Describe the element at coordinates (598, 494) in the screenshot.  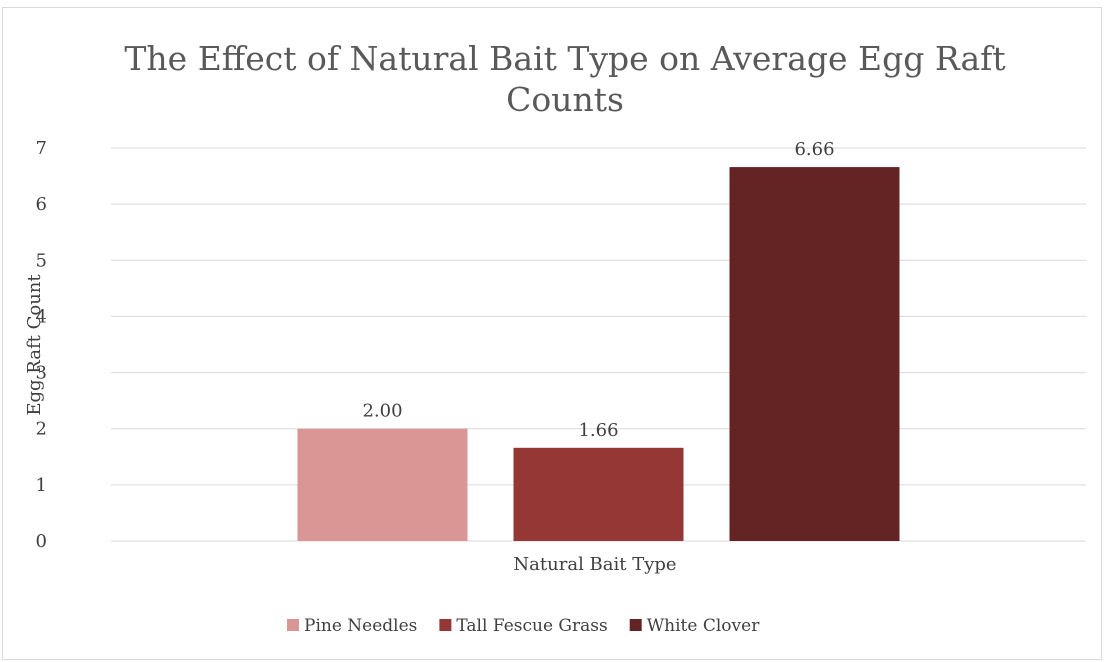
I see `bar-tall-fescue-grass` at that location.